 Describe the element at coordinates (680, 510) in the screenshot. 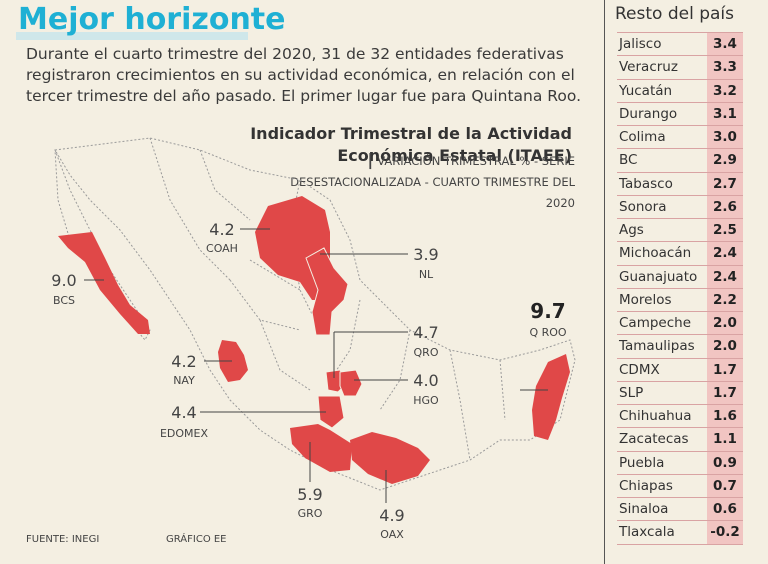

I see `table-row: Sinaloa 0.6` at that location.